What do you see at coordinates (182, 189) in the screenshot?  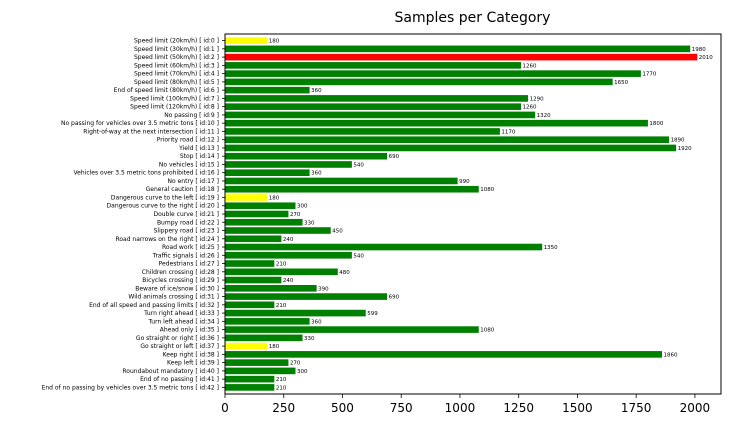 I see `category-label: General caution [ id:18 ]` at bounding box center [182, 189].